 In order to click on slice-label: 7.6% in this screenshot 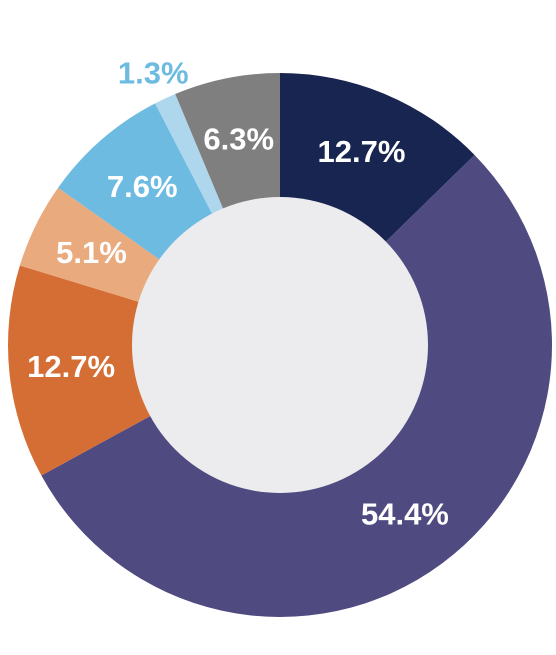, I will do `click(142, 186)`.